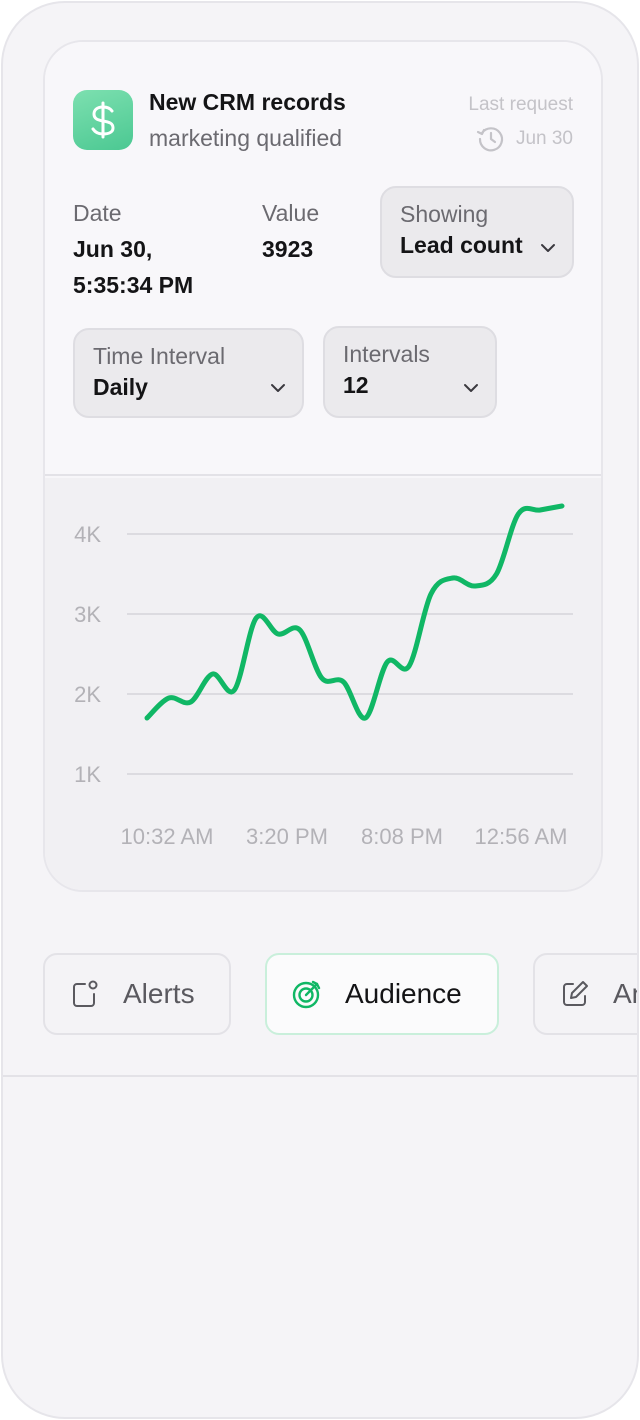 The height and width of the screenshot is (1420, 640). I want to click on intervals-label: Intervals, so click(386, 354).